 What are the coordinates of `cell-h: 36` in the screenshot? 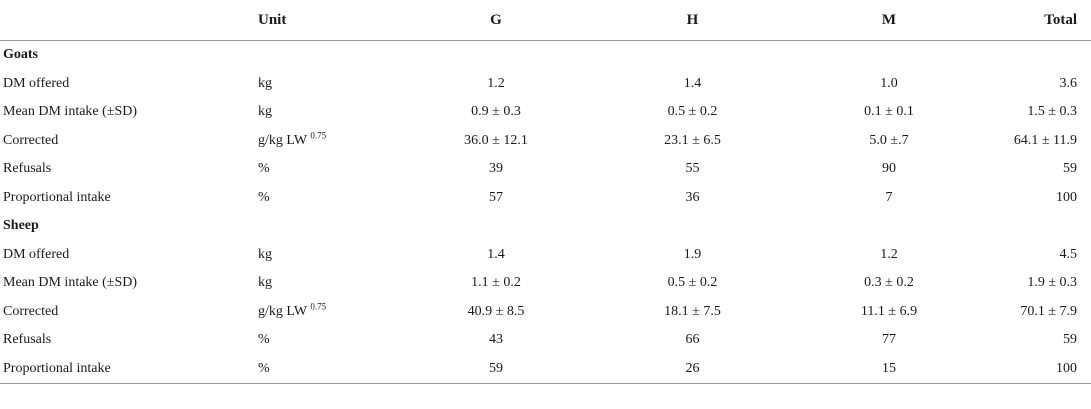 It's located at (692, 197).